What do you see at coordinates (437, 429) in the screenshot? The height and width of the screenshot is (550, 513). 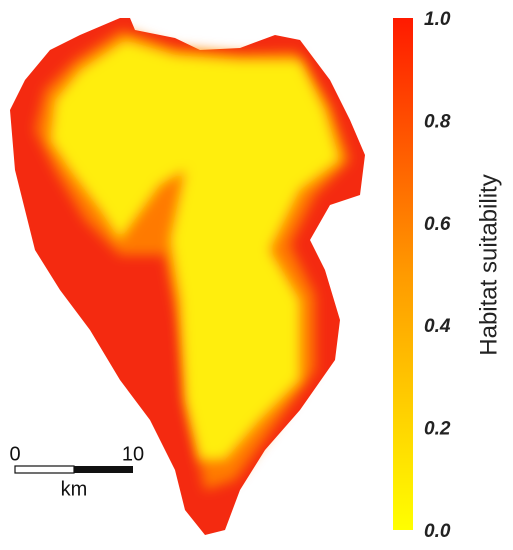 I see `colorbar-tick-label: 0.2` at bounding box center [437, 429].